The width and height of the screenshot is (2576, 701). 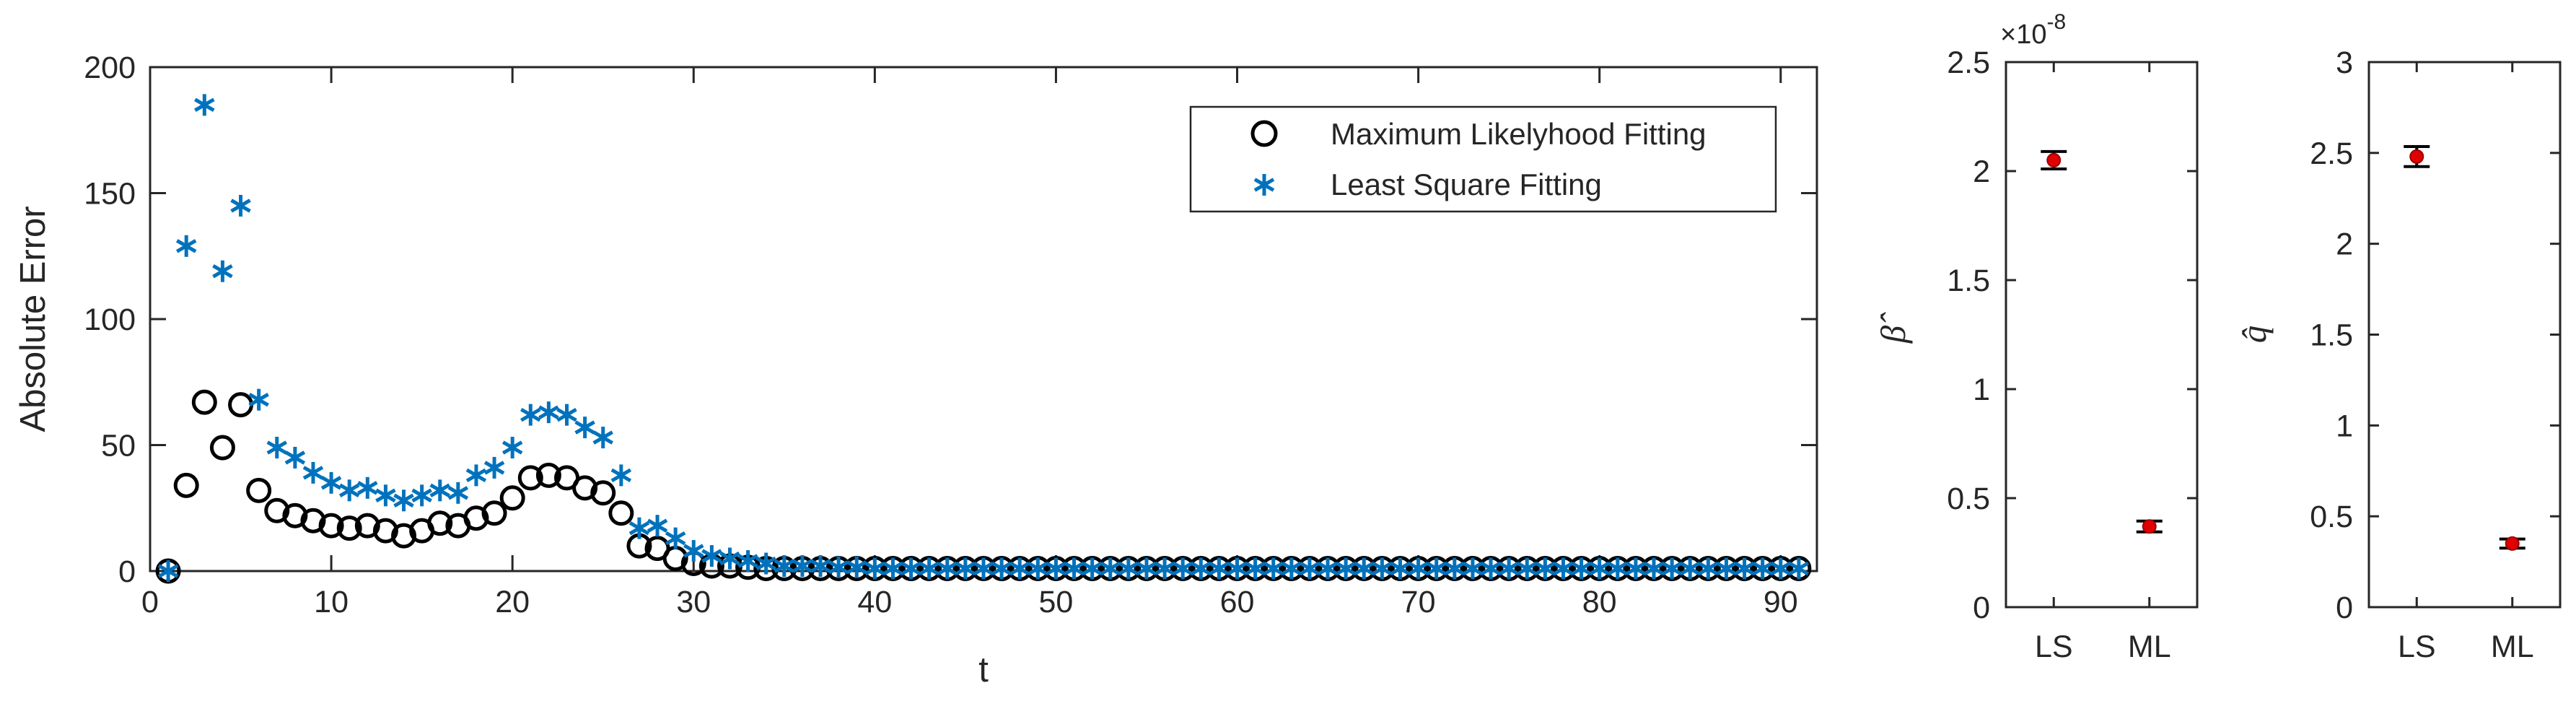 I want to click on main-x-axis-label: t, so click(x=984, y=670).